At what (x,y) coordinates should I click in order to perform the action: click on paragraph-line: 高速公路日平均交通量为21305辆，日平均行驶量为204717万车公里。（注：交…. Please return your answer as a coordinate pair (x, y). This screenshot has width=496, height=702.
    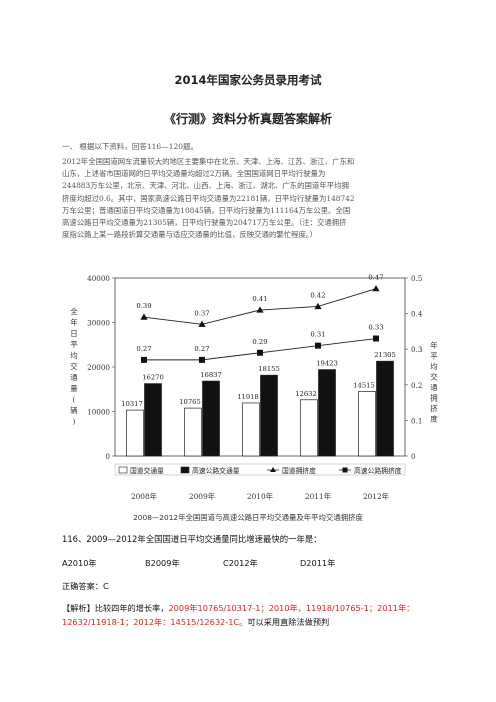
    Looking at the image, I should click on (204, 223).